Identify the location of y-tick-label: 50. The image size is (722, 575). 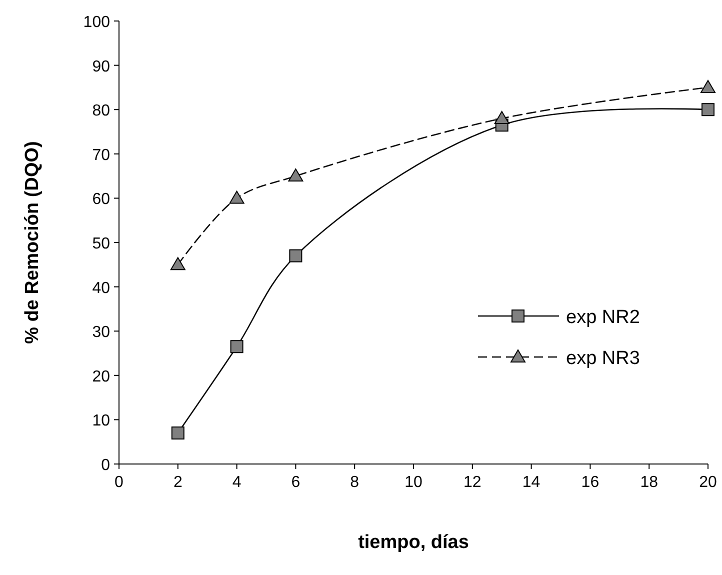
(101, 244).